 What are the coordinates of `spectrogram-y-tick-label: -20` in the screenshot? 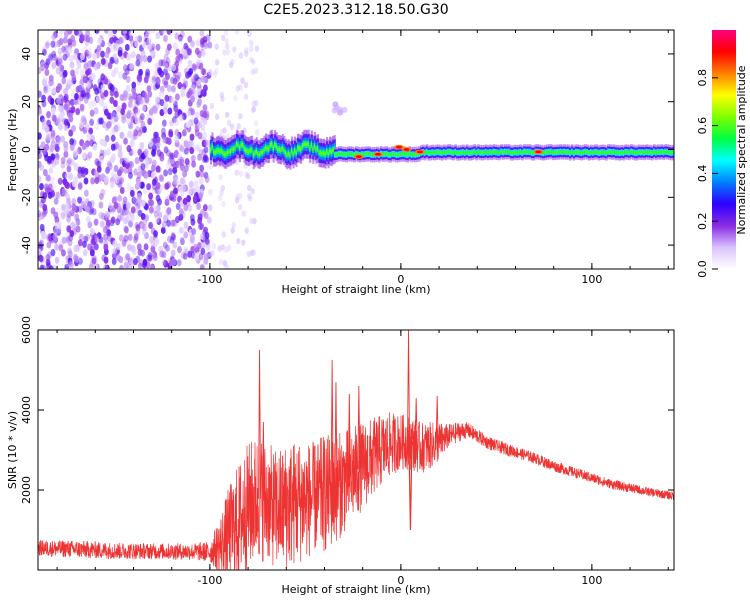 It's located at (26, 197).